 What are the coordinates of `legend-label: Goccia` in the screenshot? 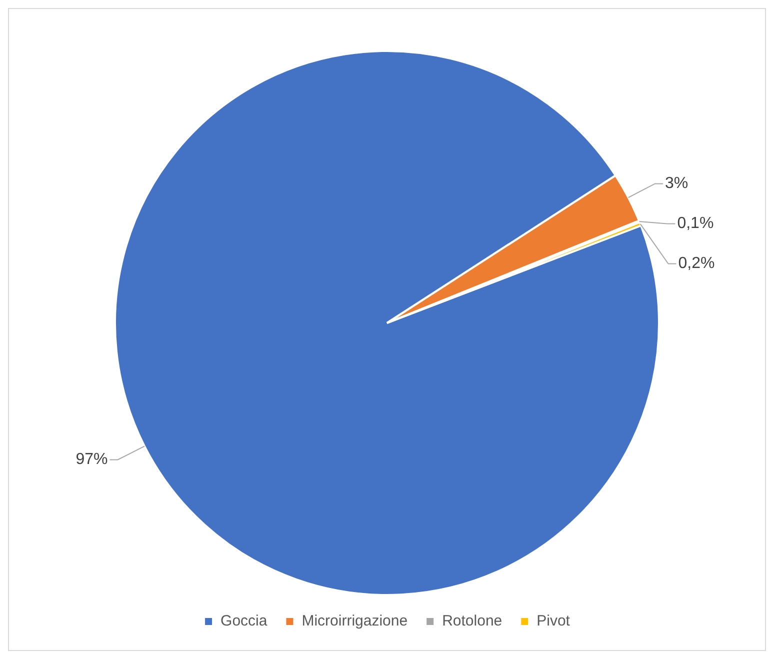 It's located at (244, 621).